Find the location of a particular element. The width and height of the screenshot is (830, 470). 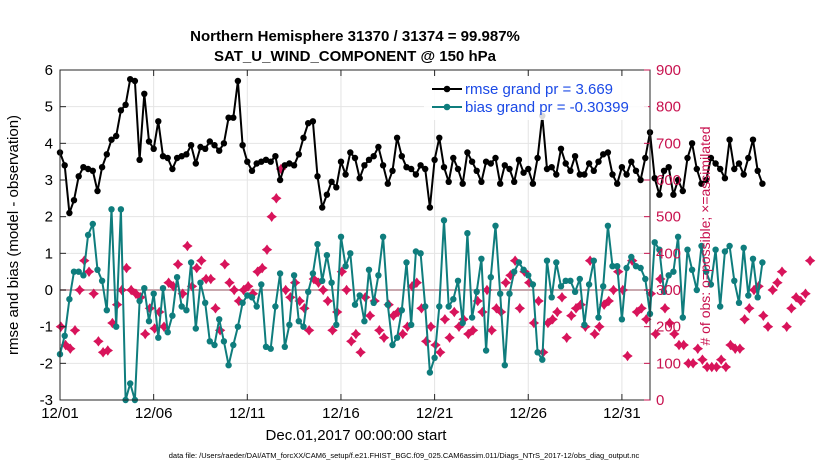

y-right-tick-label: 200 is located at coordinates (668, 327).